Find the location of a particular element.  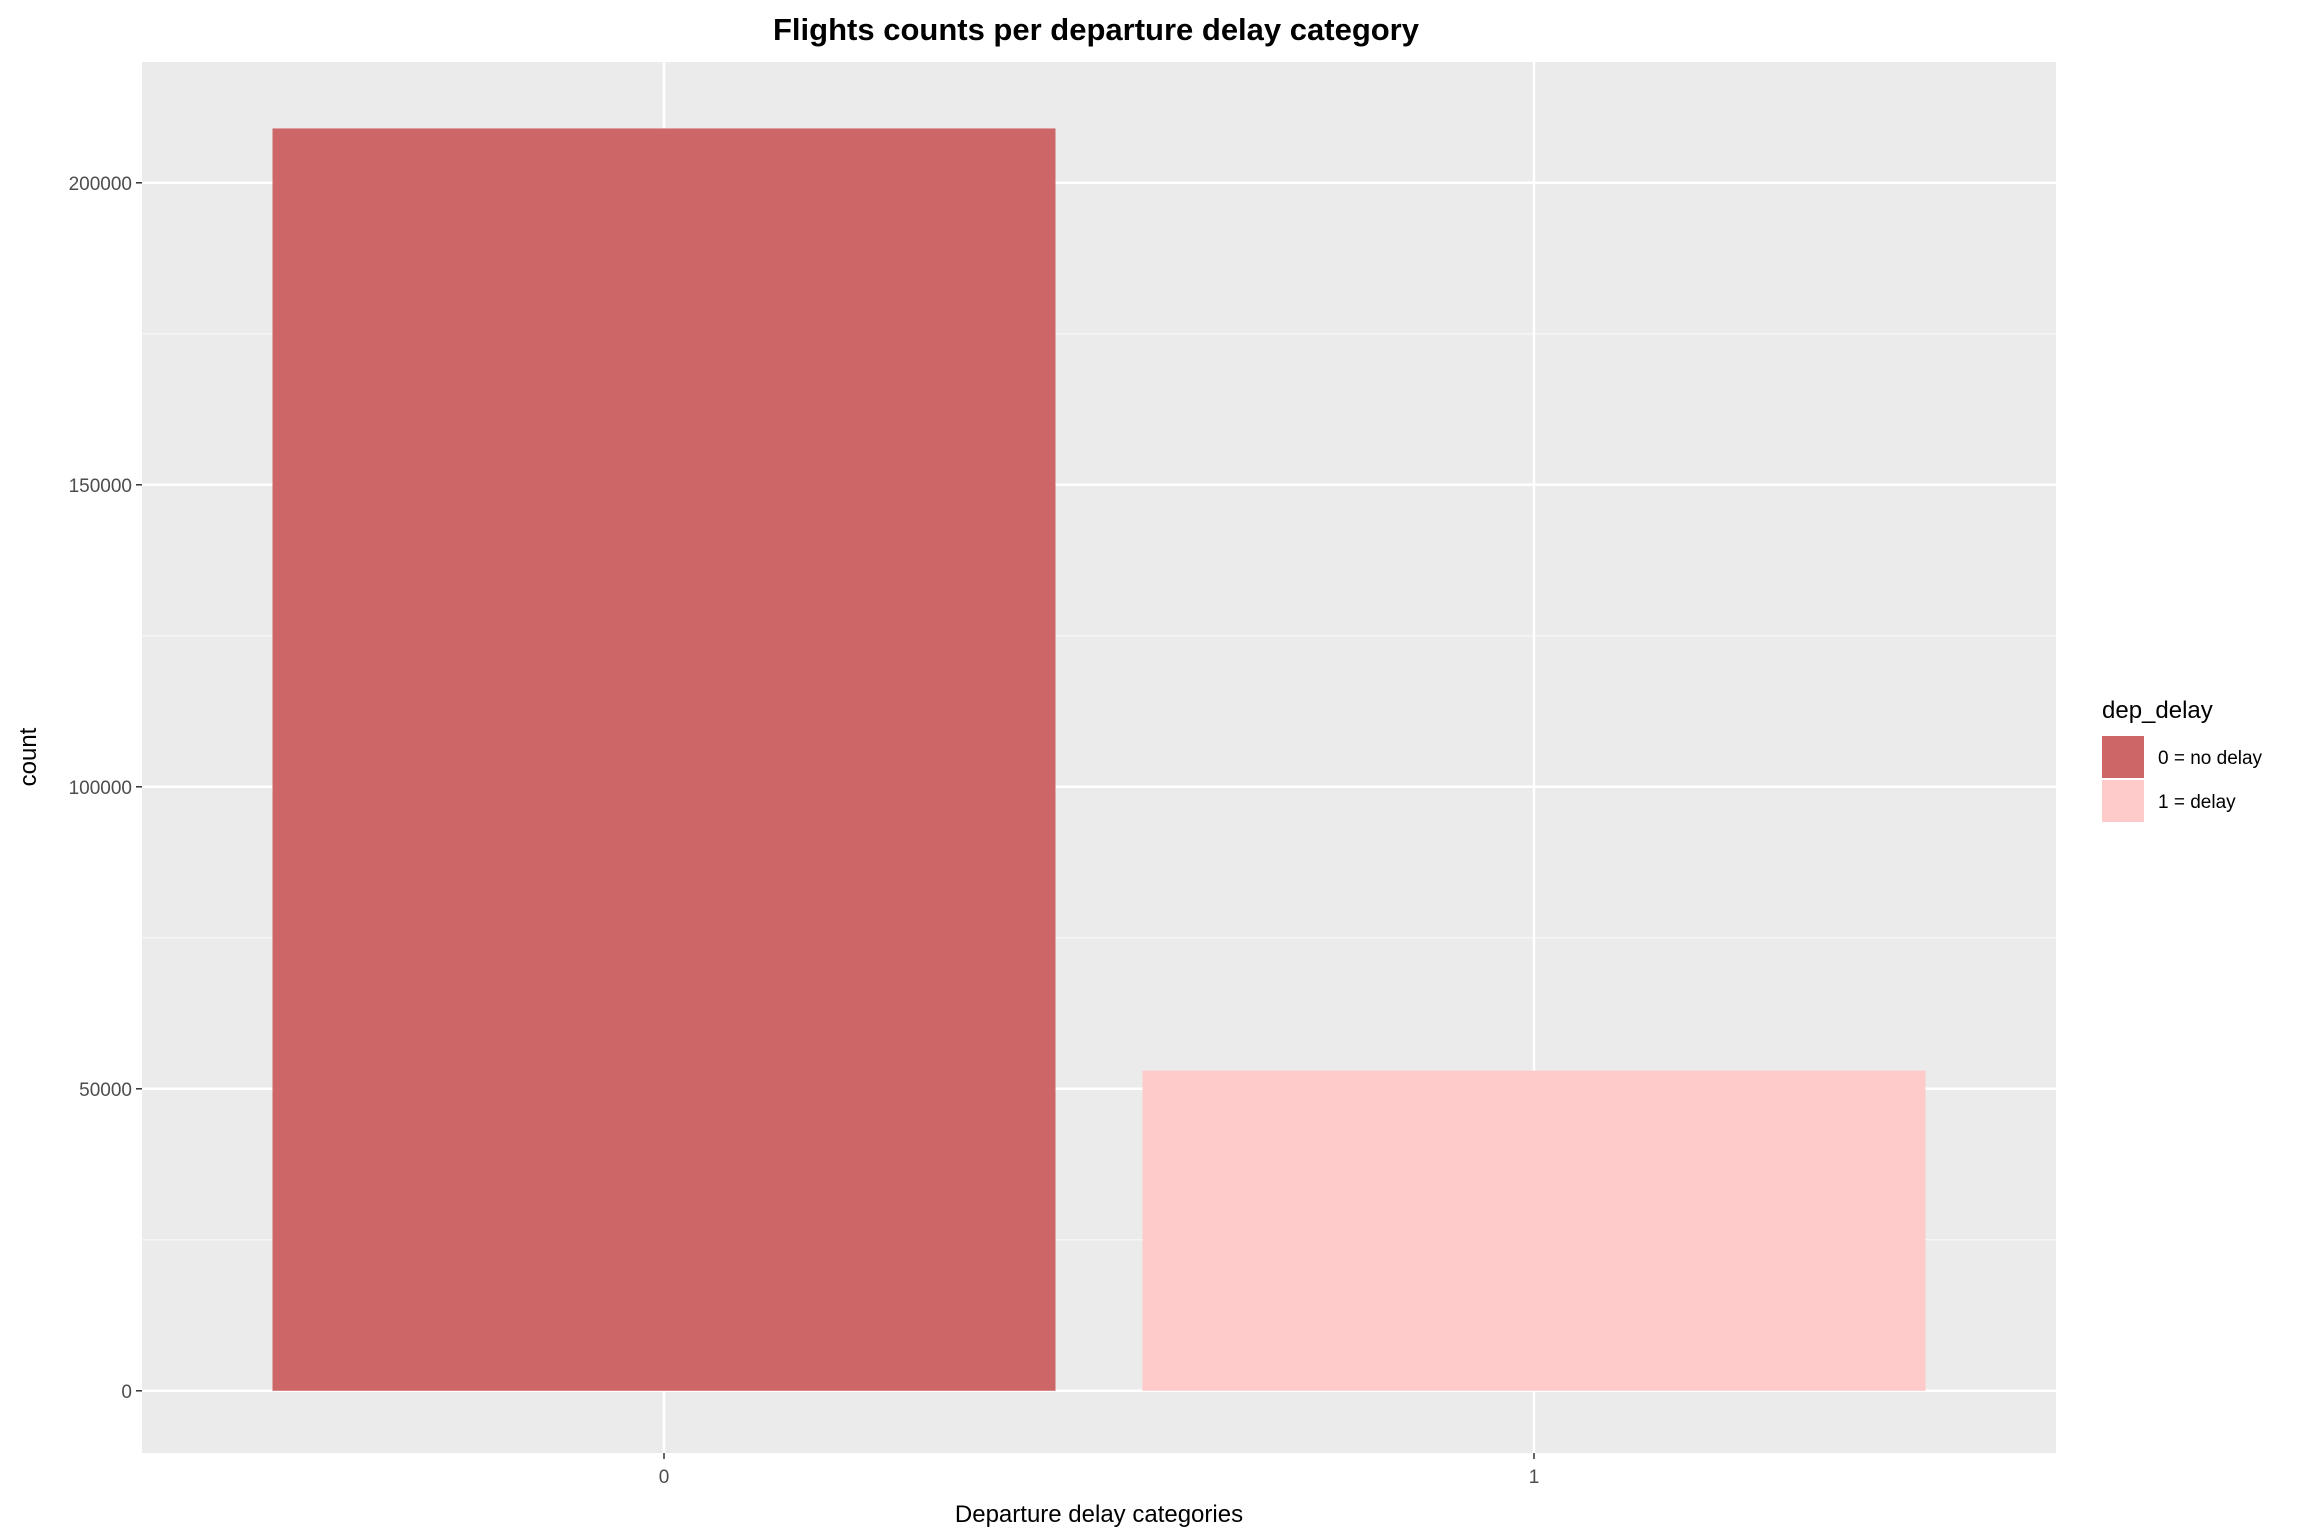

legend-label: 0 = no delay is located at coordinates (2210, 758).